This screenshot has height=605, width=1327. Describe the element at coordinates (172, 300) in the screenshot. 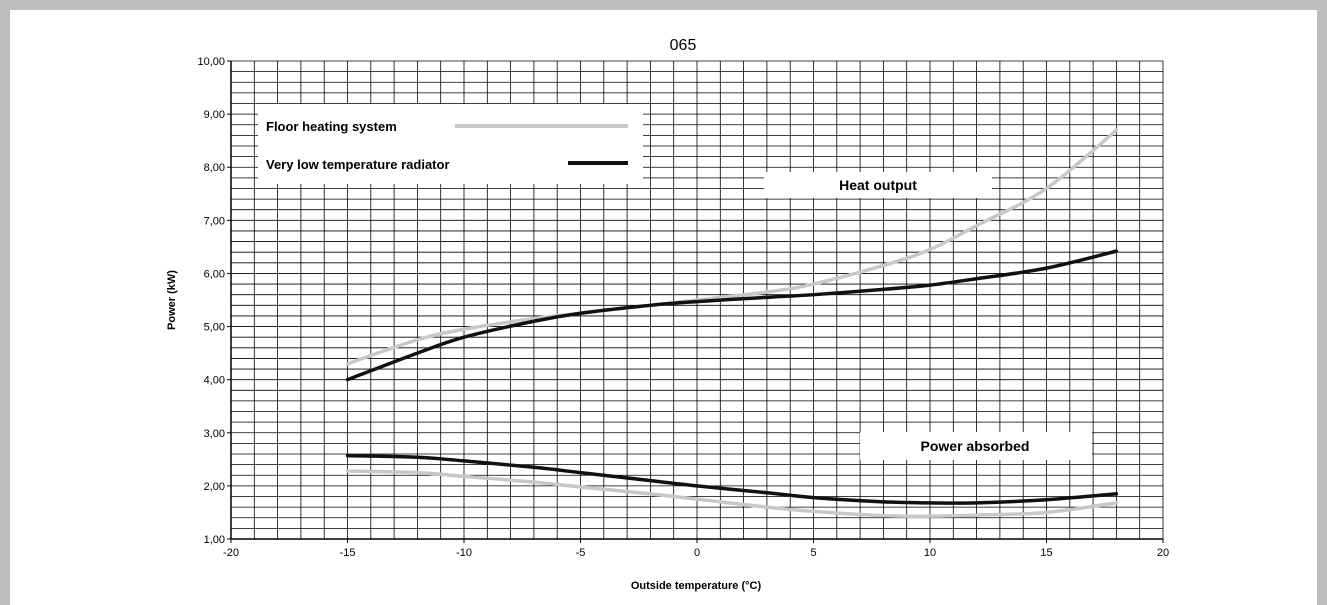

I see `y-axis-title: Power (kW)` at that location.